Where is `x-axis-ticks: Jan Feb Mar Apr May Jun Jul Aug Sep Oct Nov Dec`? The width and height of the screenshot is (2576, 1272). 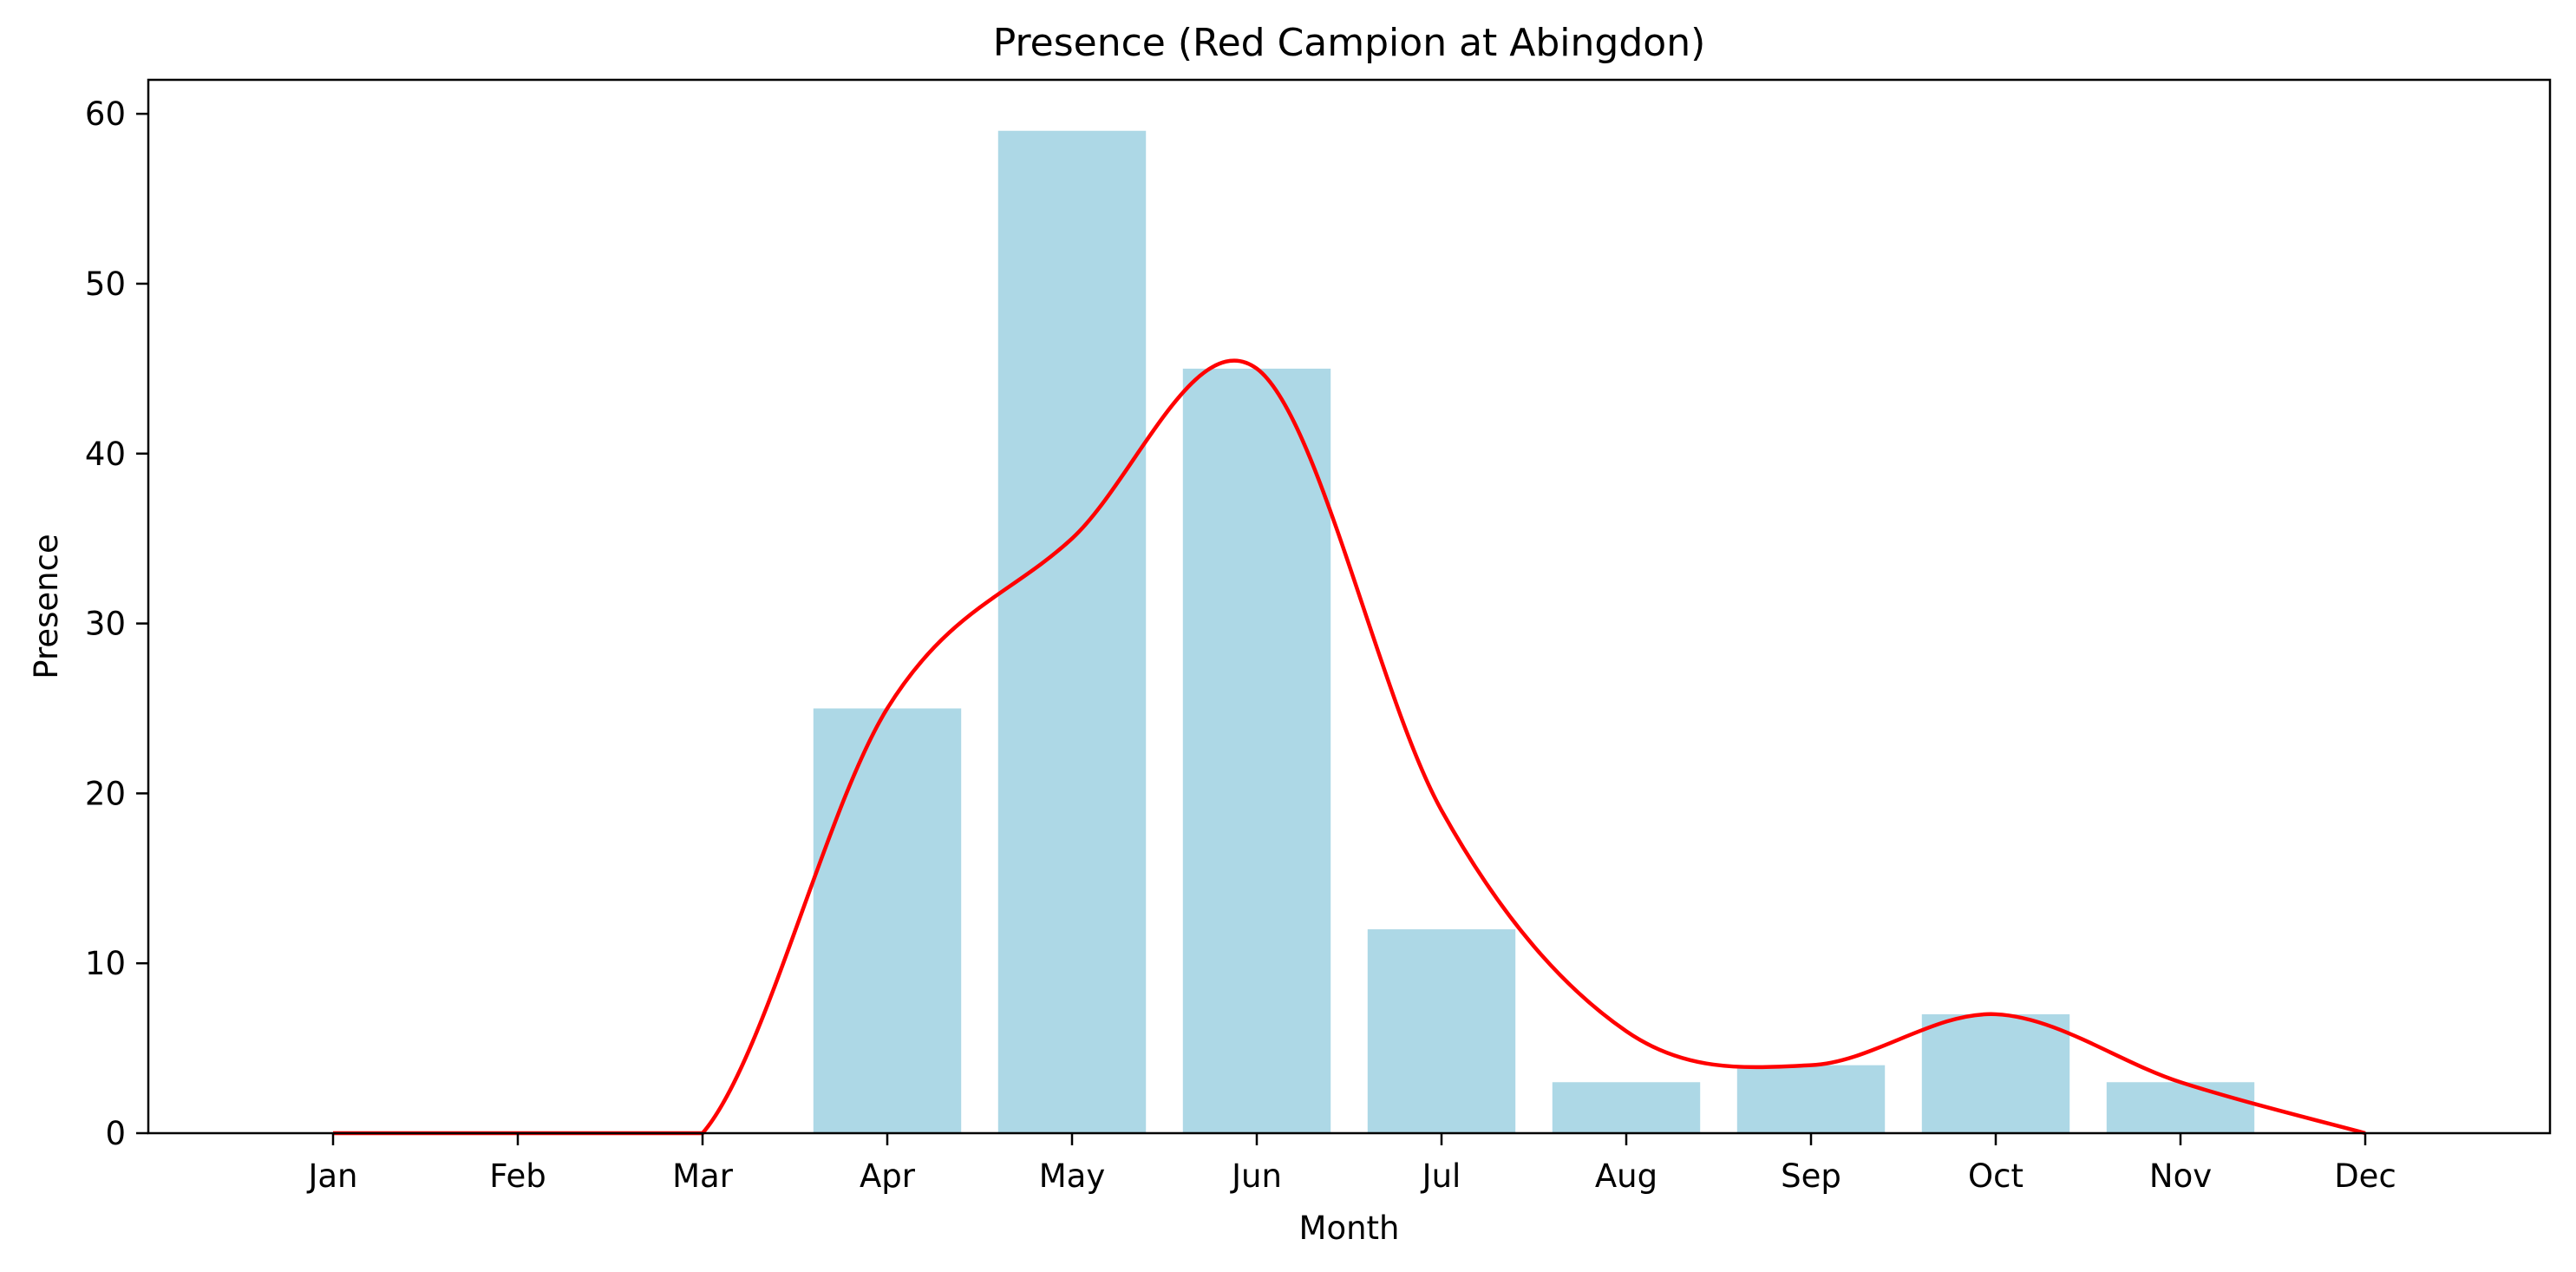
x-axis-ticks: Jan Feb Mar Apr May Jun Jul Aug Sep Oct Nov Dec is located at coordinates (1351, 1164).